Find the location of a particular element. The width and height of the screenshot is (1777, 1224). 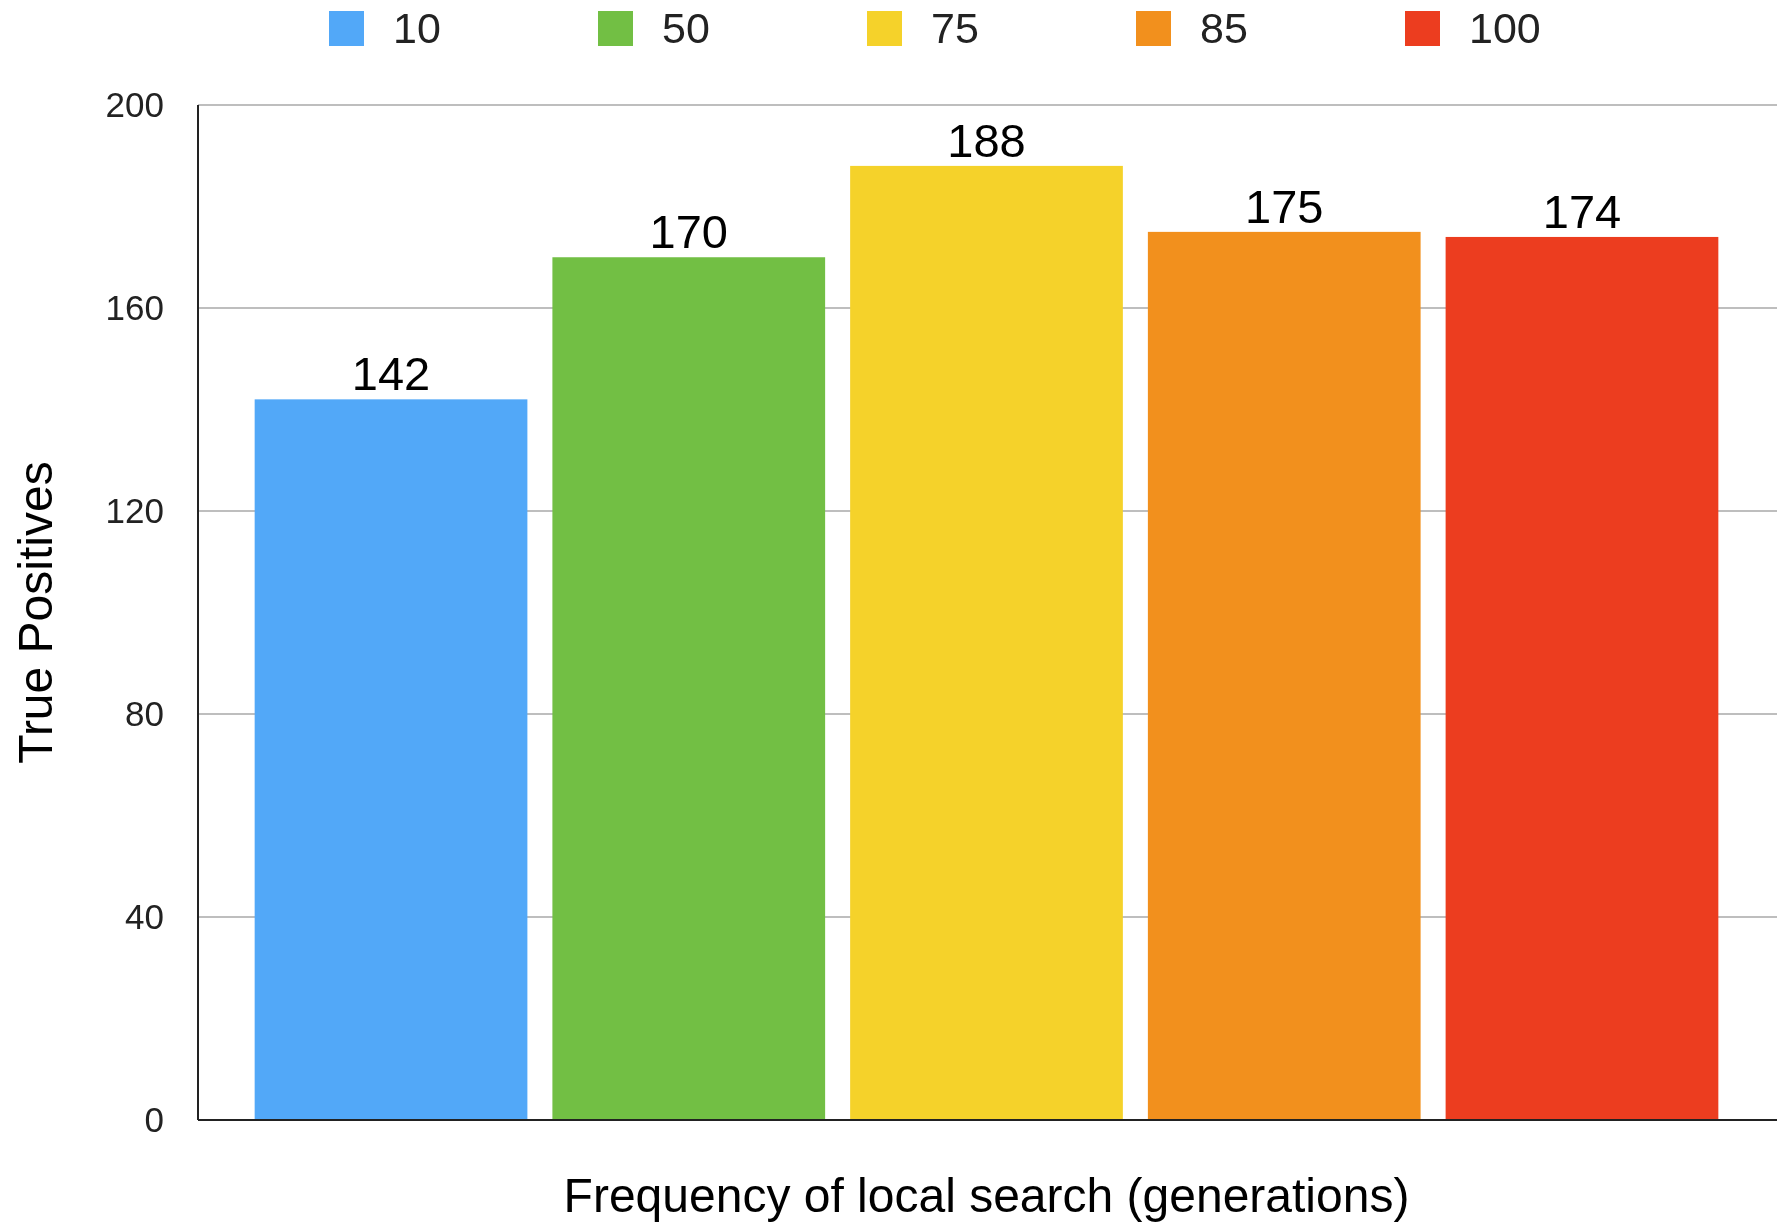

y-tick-label: 200 is located at coordinates (134, 105).